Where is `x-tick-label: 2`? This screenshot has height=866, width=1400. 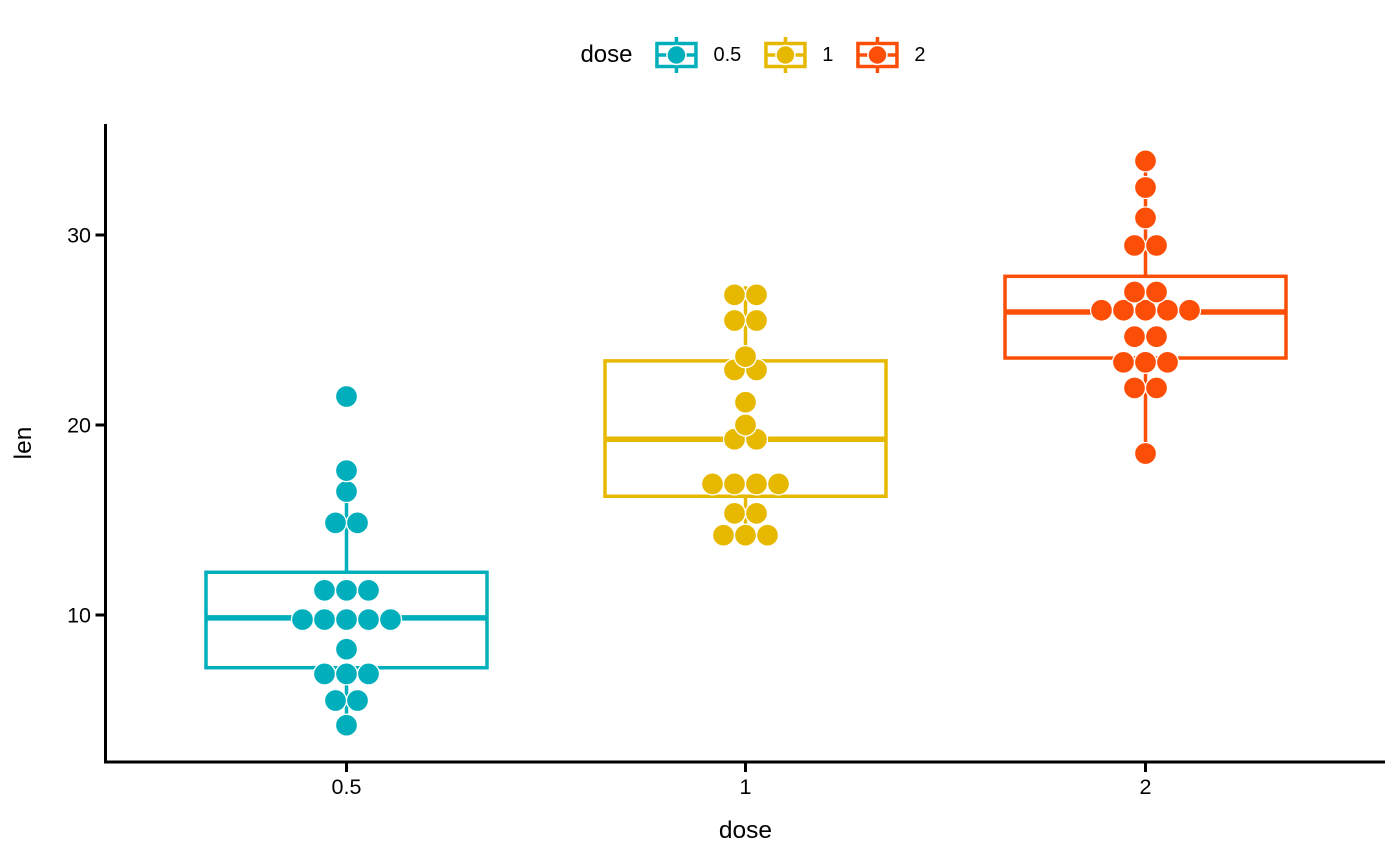
x-tick-label: 2 is located at coordinates (1146, 787).